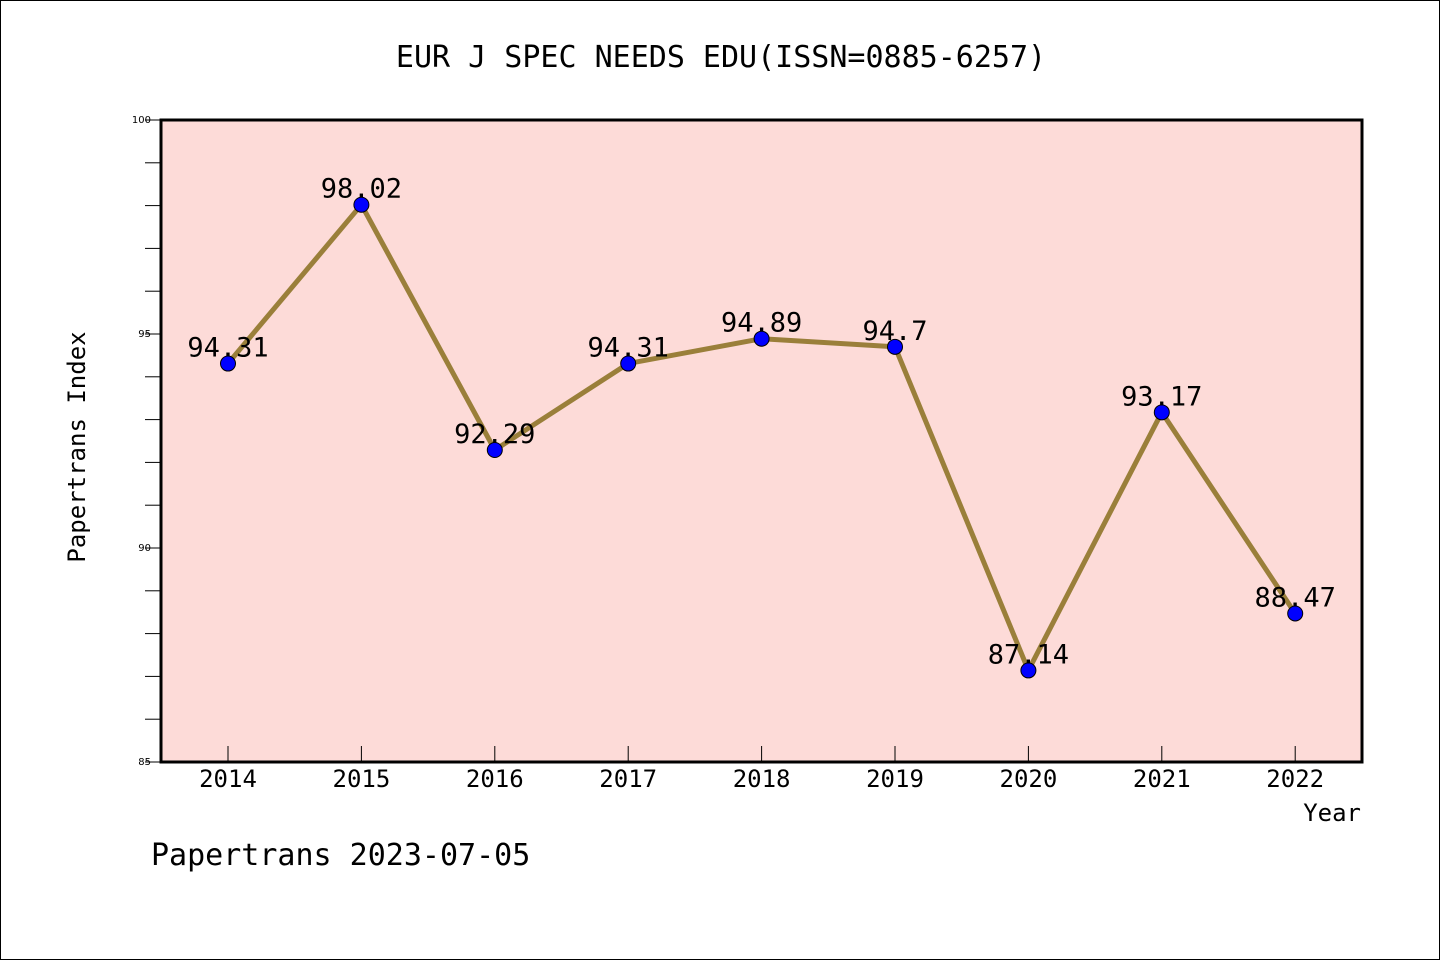  What do you see at coordinates (762, 779) in the screenshot?
I see `x-tick-label: 2018` at bounding box center [762, 779].